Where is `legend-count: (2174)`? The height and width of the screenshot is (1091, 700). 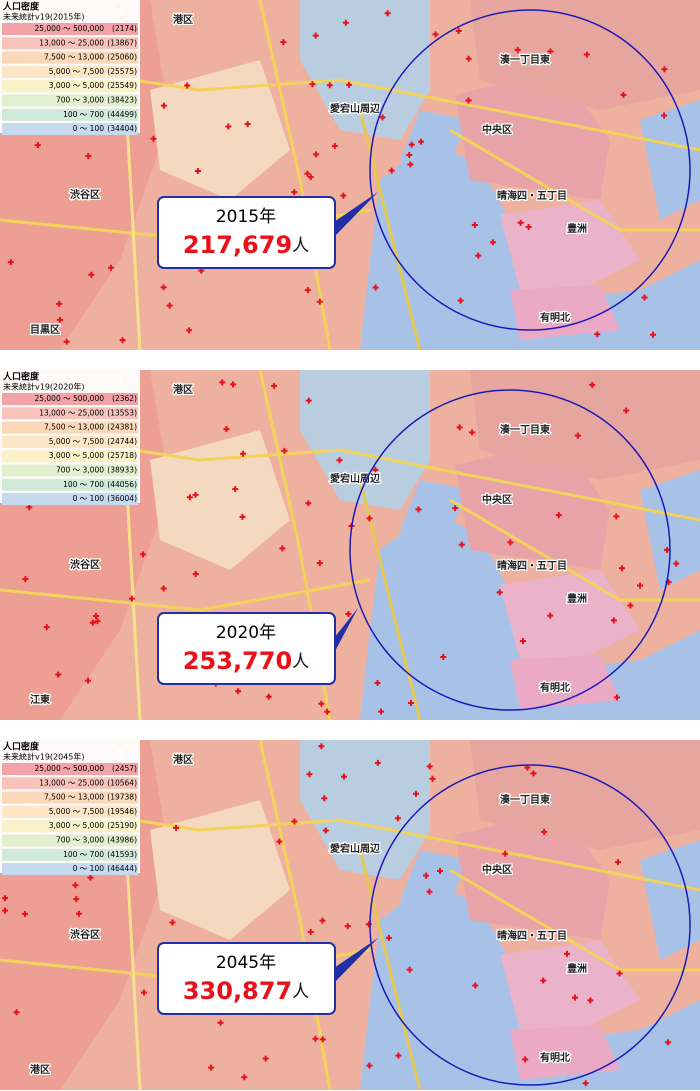 legend-count: (2174) is located at coordinates (124, 28).